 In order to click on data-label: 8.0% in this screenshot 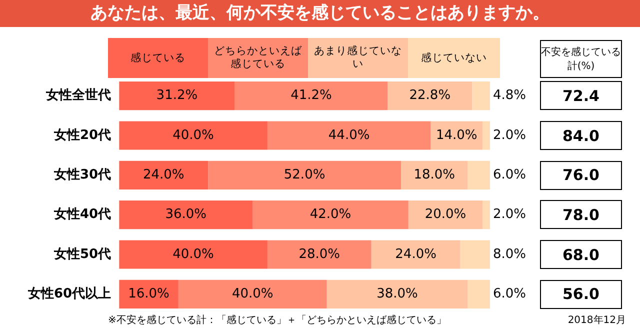, I will do `click(509, 254)`.